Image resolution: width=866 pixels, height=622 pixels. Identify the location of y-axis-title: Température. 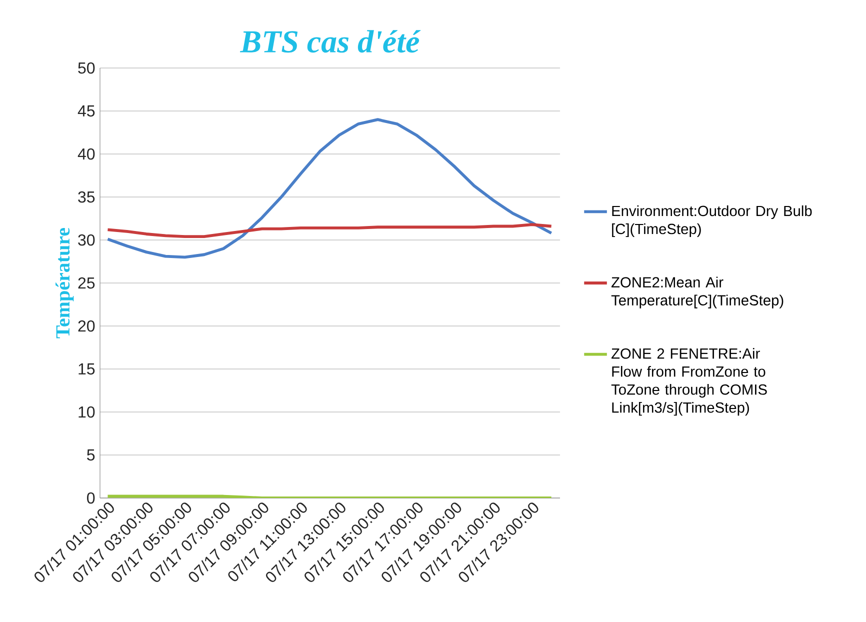
(65, 283).